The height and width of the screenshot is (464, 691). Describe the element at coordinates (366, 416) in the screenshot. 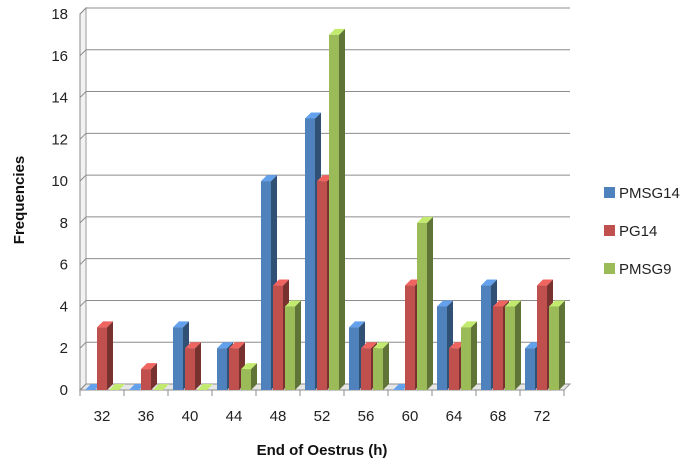

I see `x-tick-label: 56` at that location.